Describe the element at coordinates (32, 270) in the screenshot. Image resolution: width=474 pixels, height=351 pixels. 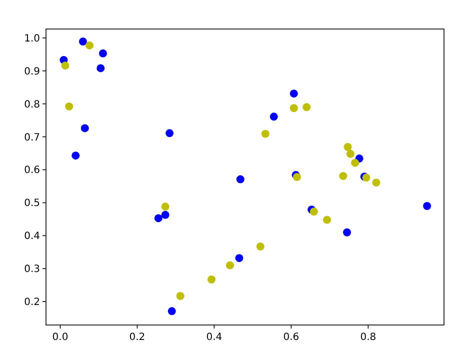
I see `y-tick-label: 0.3` at that location.